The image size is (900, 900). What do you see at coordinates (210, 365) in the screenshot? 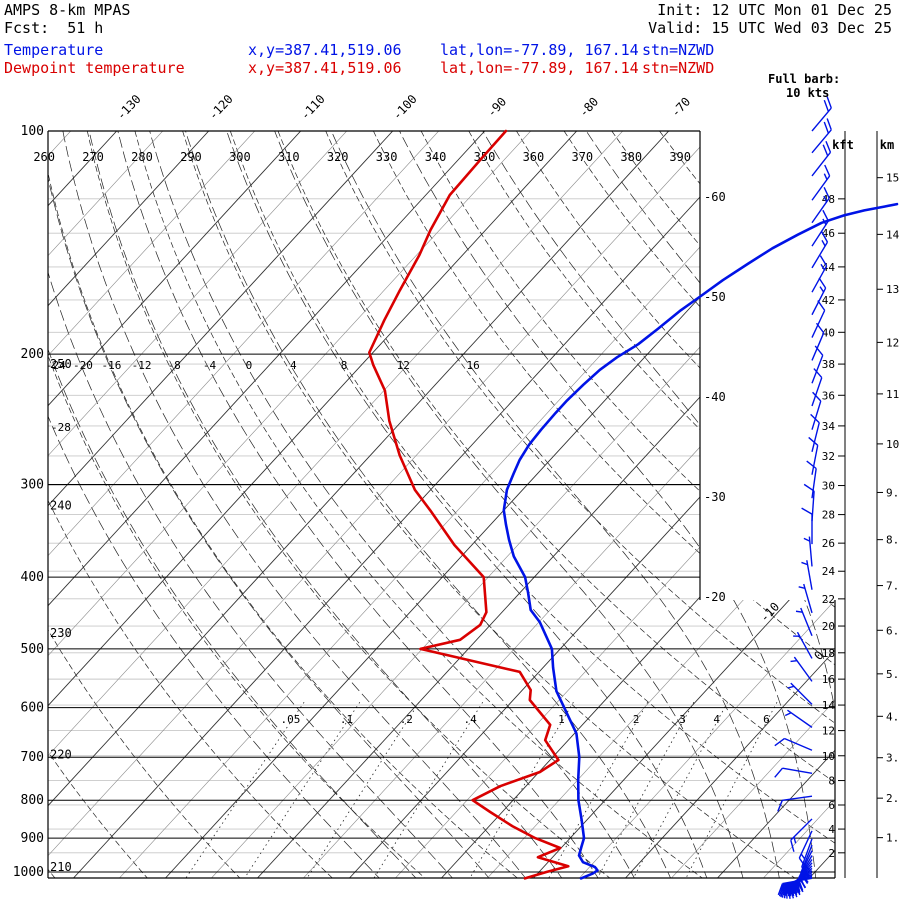
I see `svg-text: -4` at bounding box center [210, 365].